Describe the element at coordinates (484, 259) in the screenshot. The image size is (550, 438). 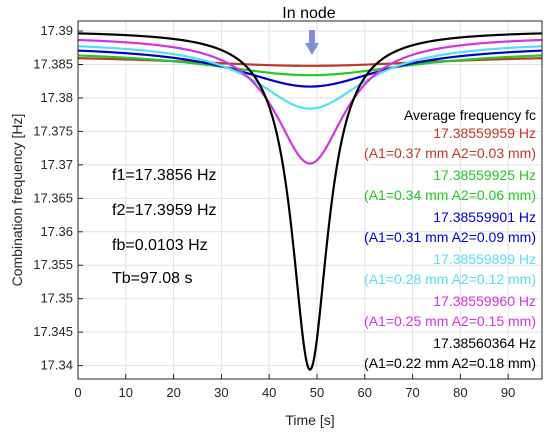
I see `legend-entry-value: 17.38559899 Hz` at that location.